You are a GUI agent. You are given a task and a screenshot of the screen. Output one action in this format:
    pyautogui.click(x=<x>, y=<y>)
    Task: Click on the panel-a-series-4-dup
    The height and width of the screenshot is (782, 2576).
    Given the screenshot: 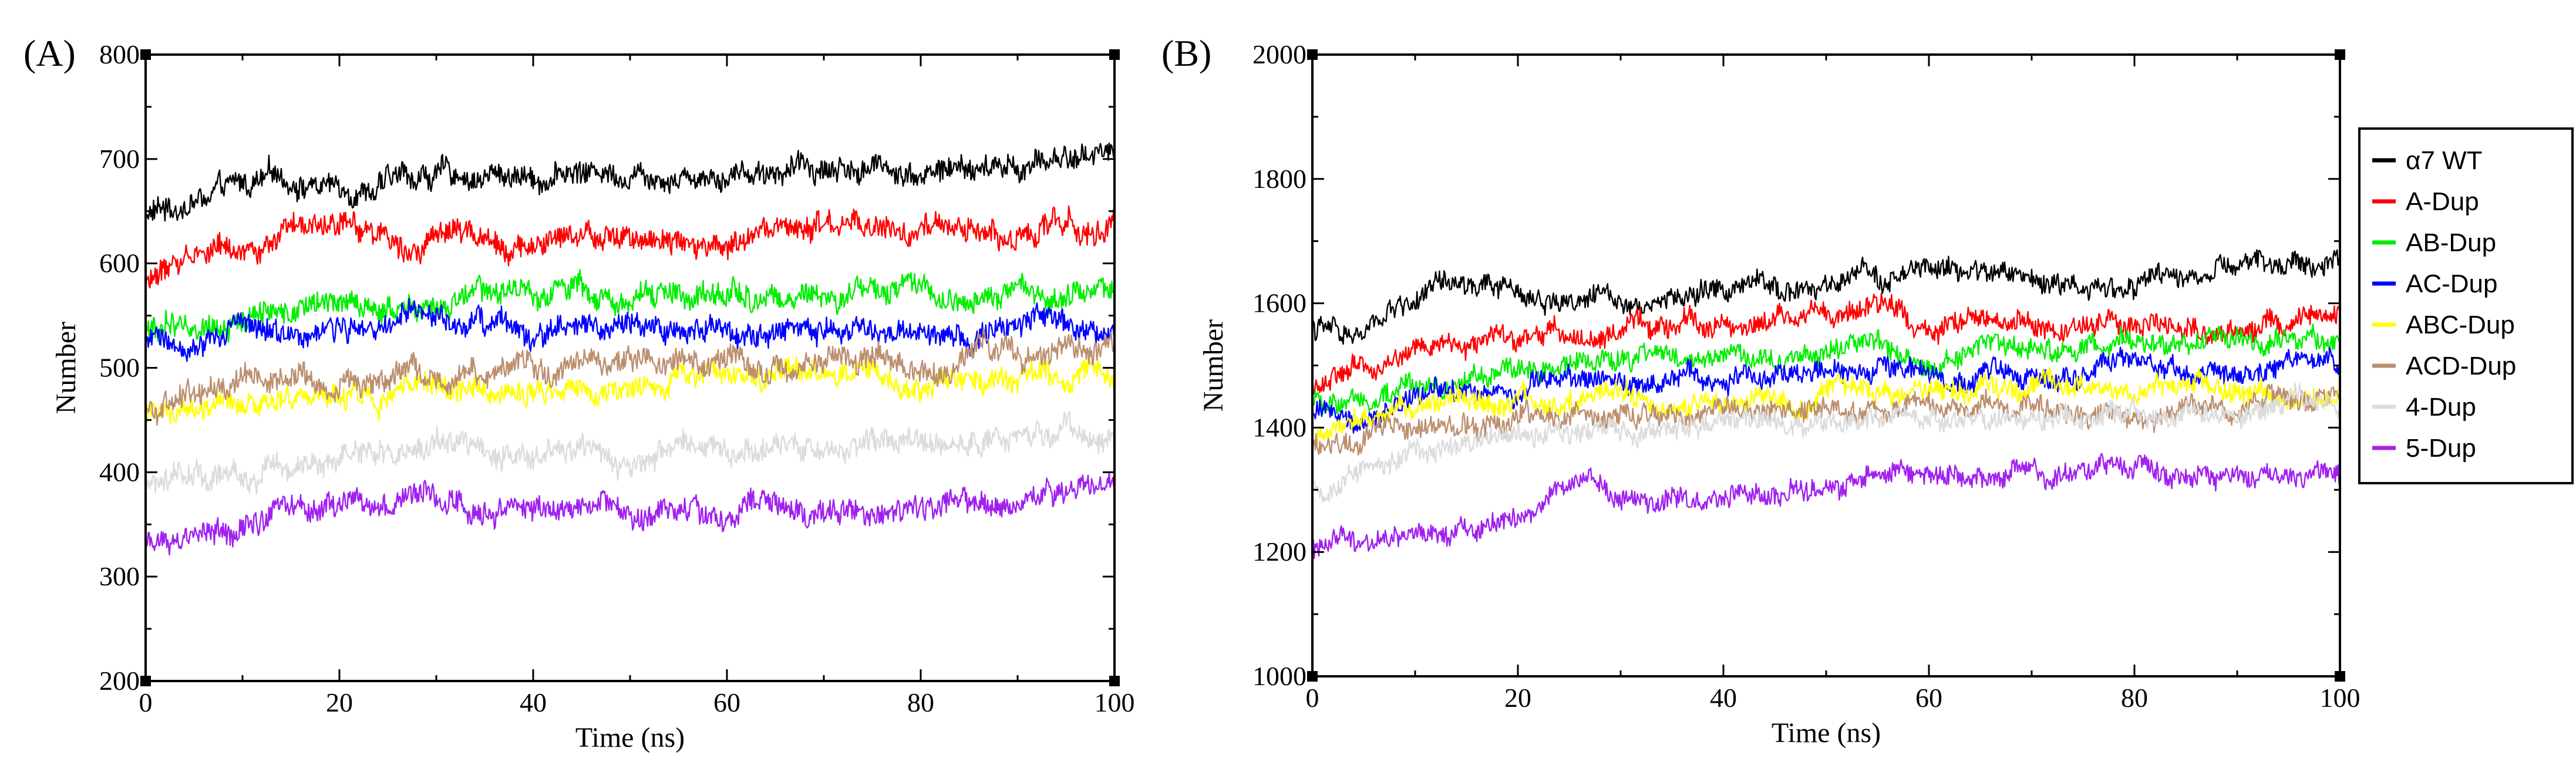 What is the action you would take?
    pyautogui.click(x=630, y=453)
    